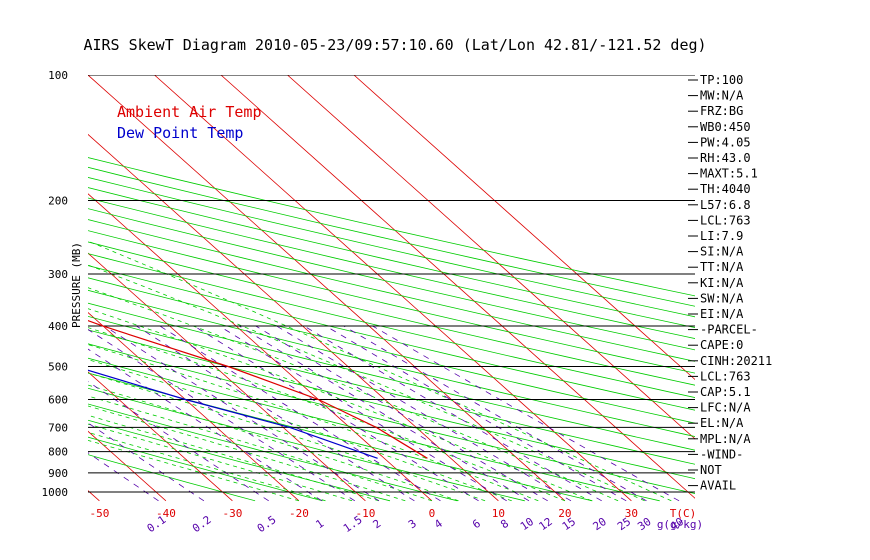 The width and height of the screenshot is (870, 560). Describe the element at coordinates (725, 392) in the screenshot. I see `index-item: CAP:5.1` at that location.